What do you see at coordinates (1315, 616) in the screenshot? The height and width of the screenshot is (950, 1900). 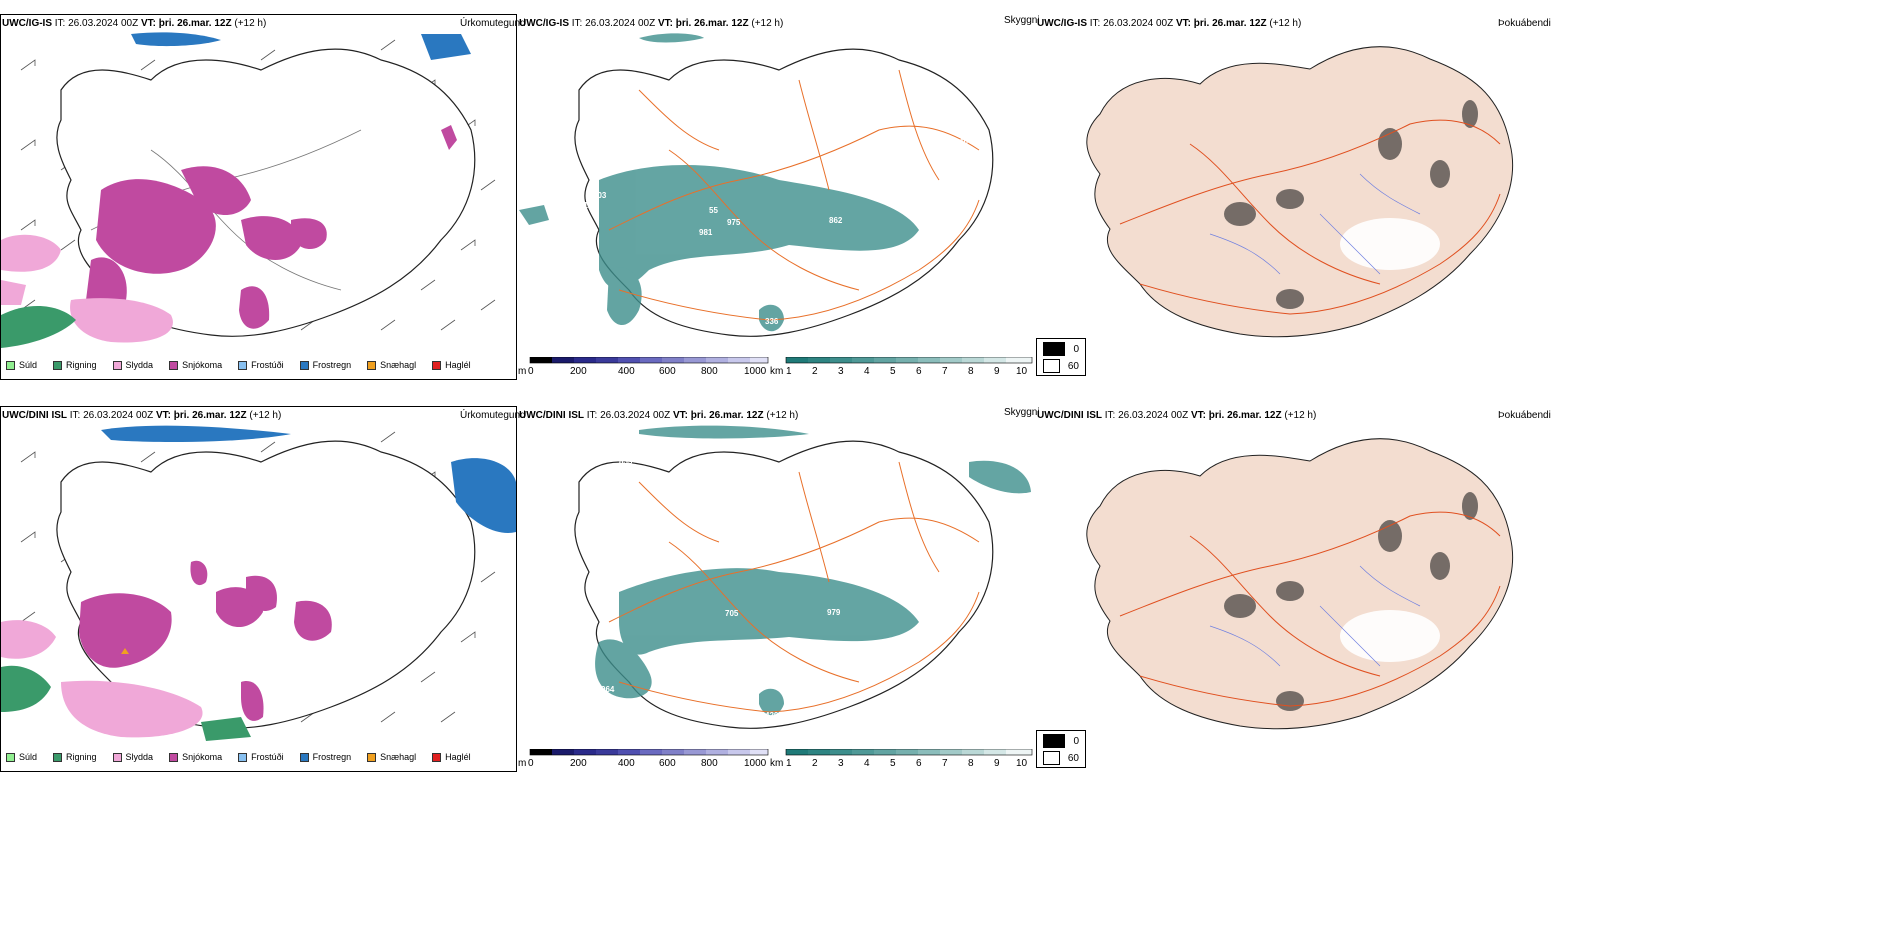 I see `rivers` at bounding box center [1315, 616].